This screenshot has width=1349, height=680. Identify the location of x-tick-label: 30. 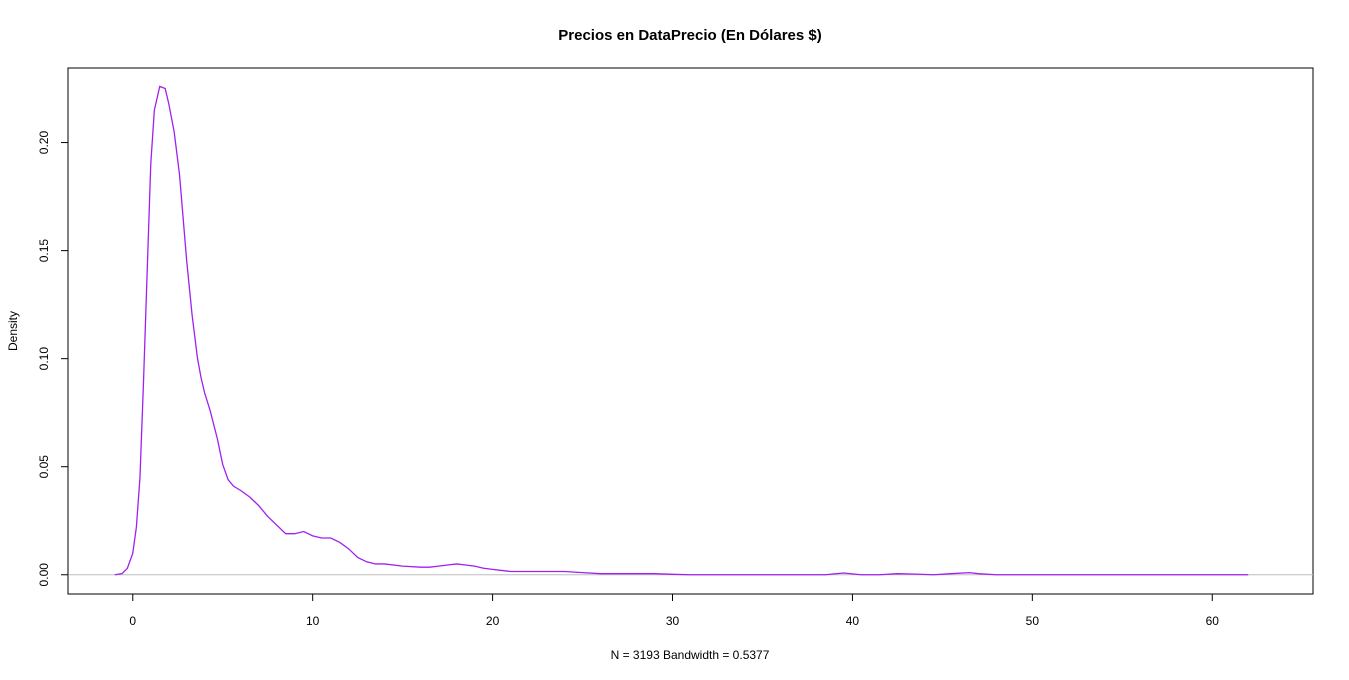
(673, 621).